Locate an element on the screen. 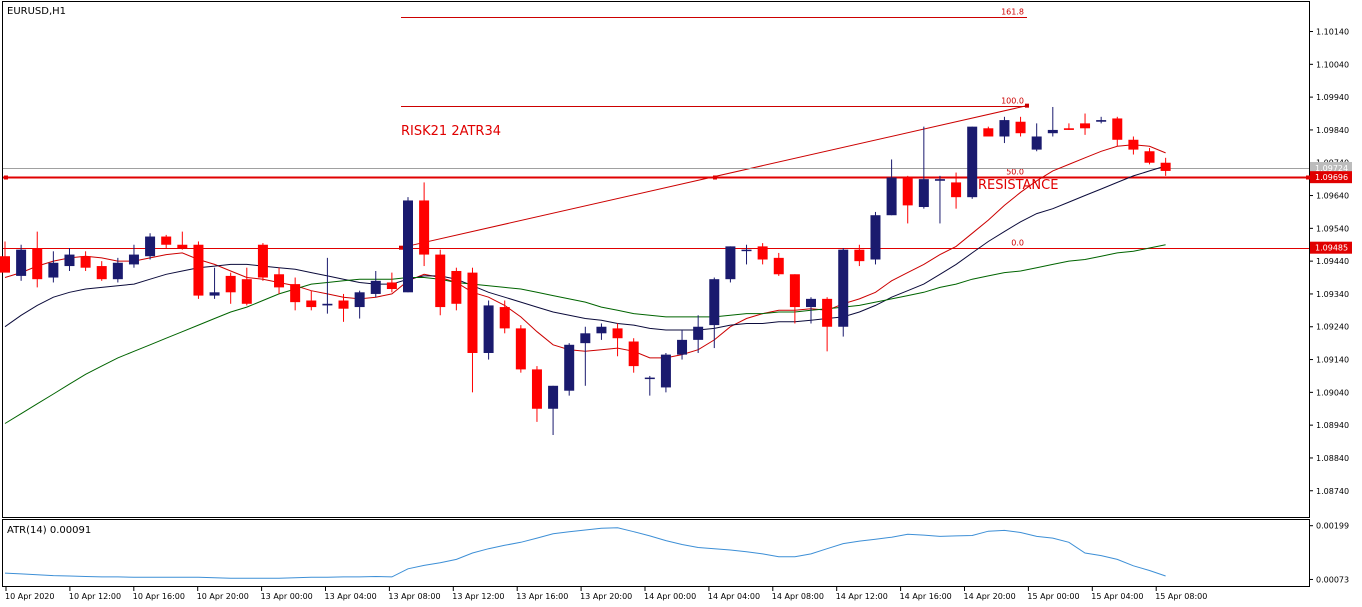 The image size is (1362, 607). atr-layer is located at coordinates (585, 553).